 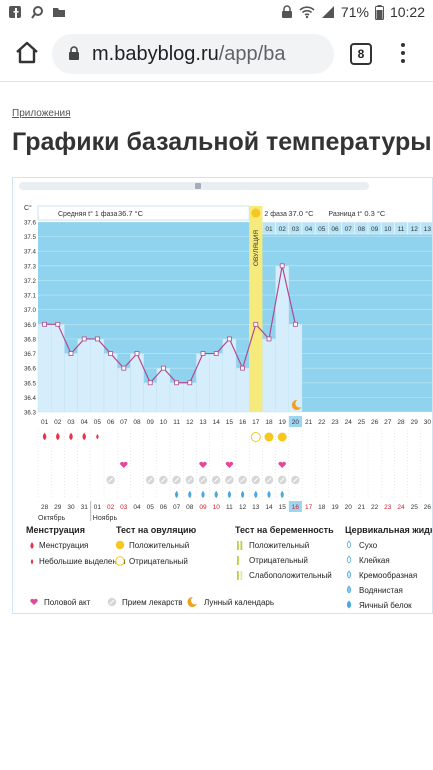 What do you see at coordinates (203, 507) in the screenshot?
I see `calendar-date-label: 09` at bounding box center [203, 507].